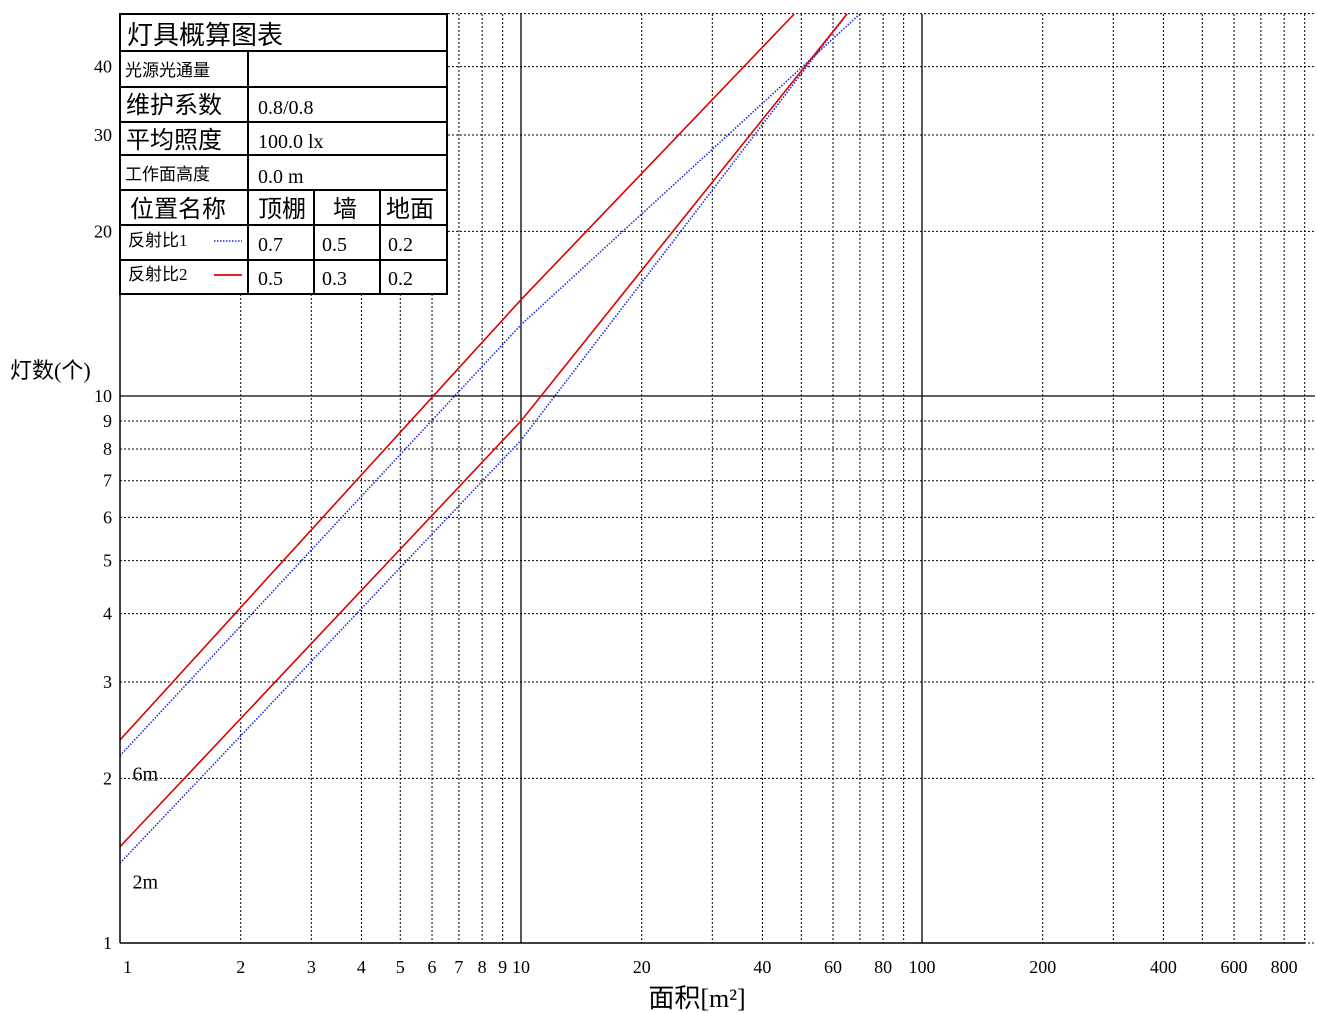 This screenshot has height=1013, width=1317. What do you see at coordinates (291, 142) in the screenshot?
I see `illuminance-value: 100.0 lx` at bounding box center [291, 142].